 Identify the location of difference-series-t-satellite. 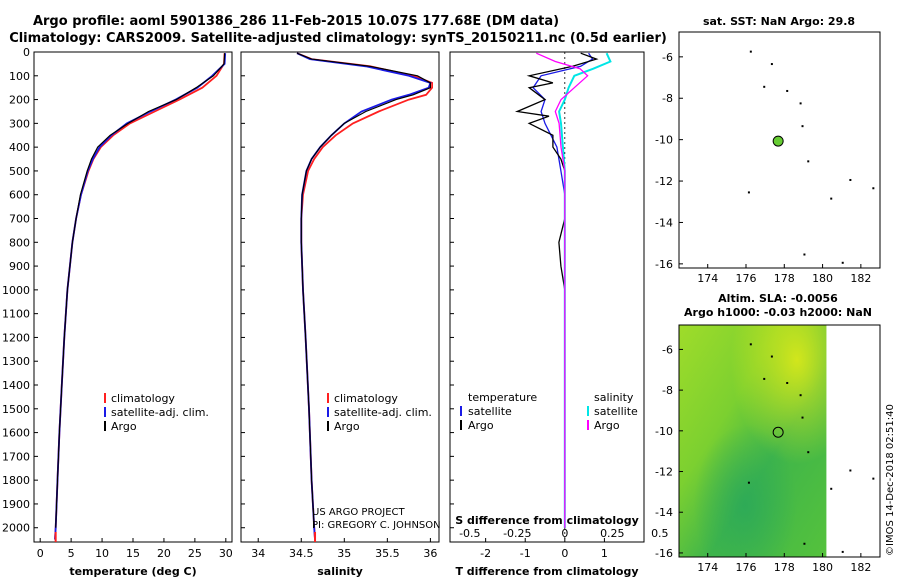
(563, 290).